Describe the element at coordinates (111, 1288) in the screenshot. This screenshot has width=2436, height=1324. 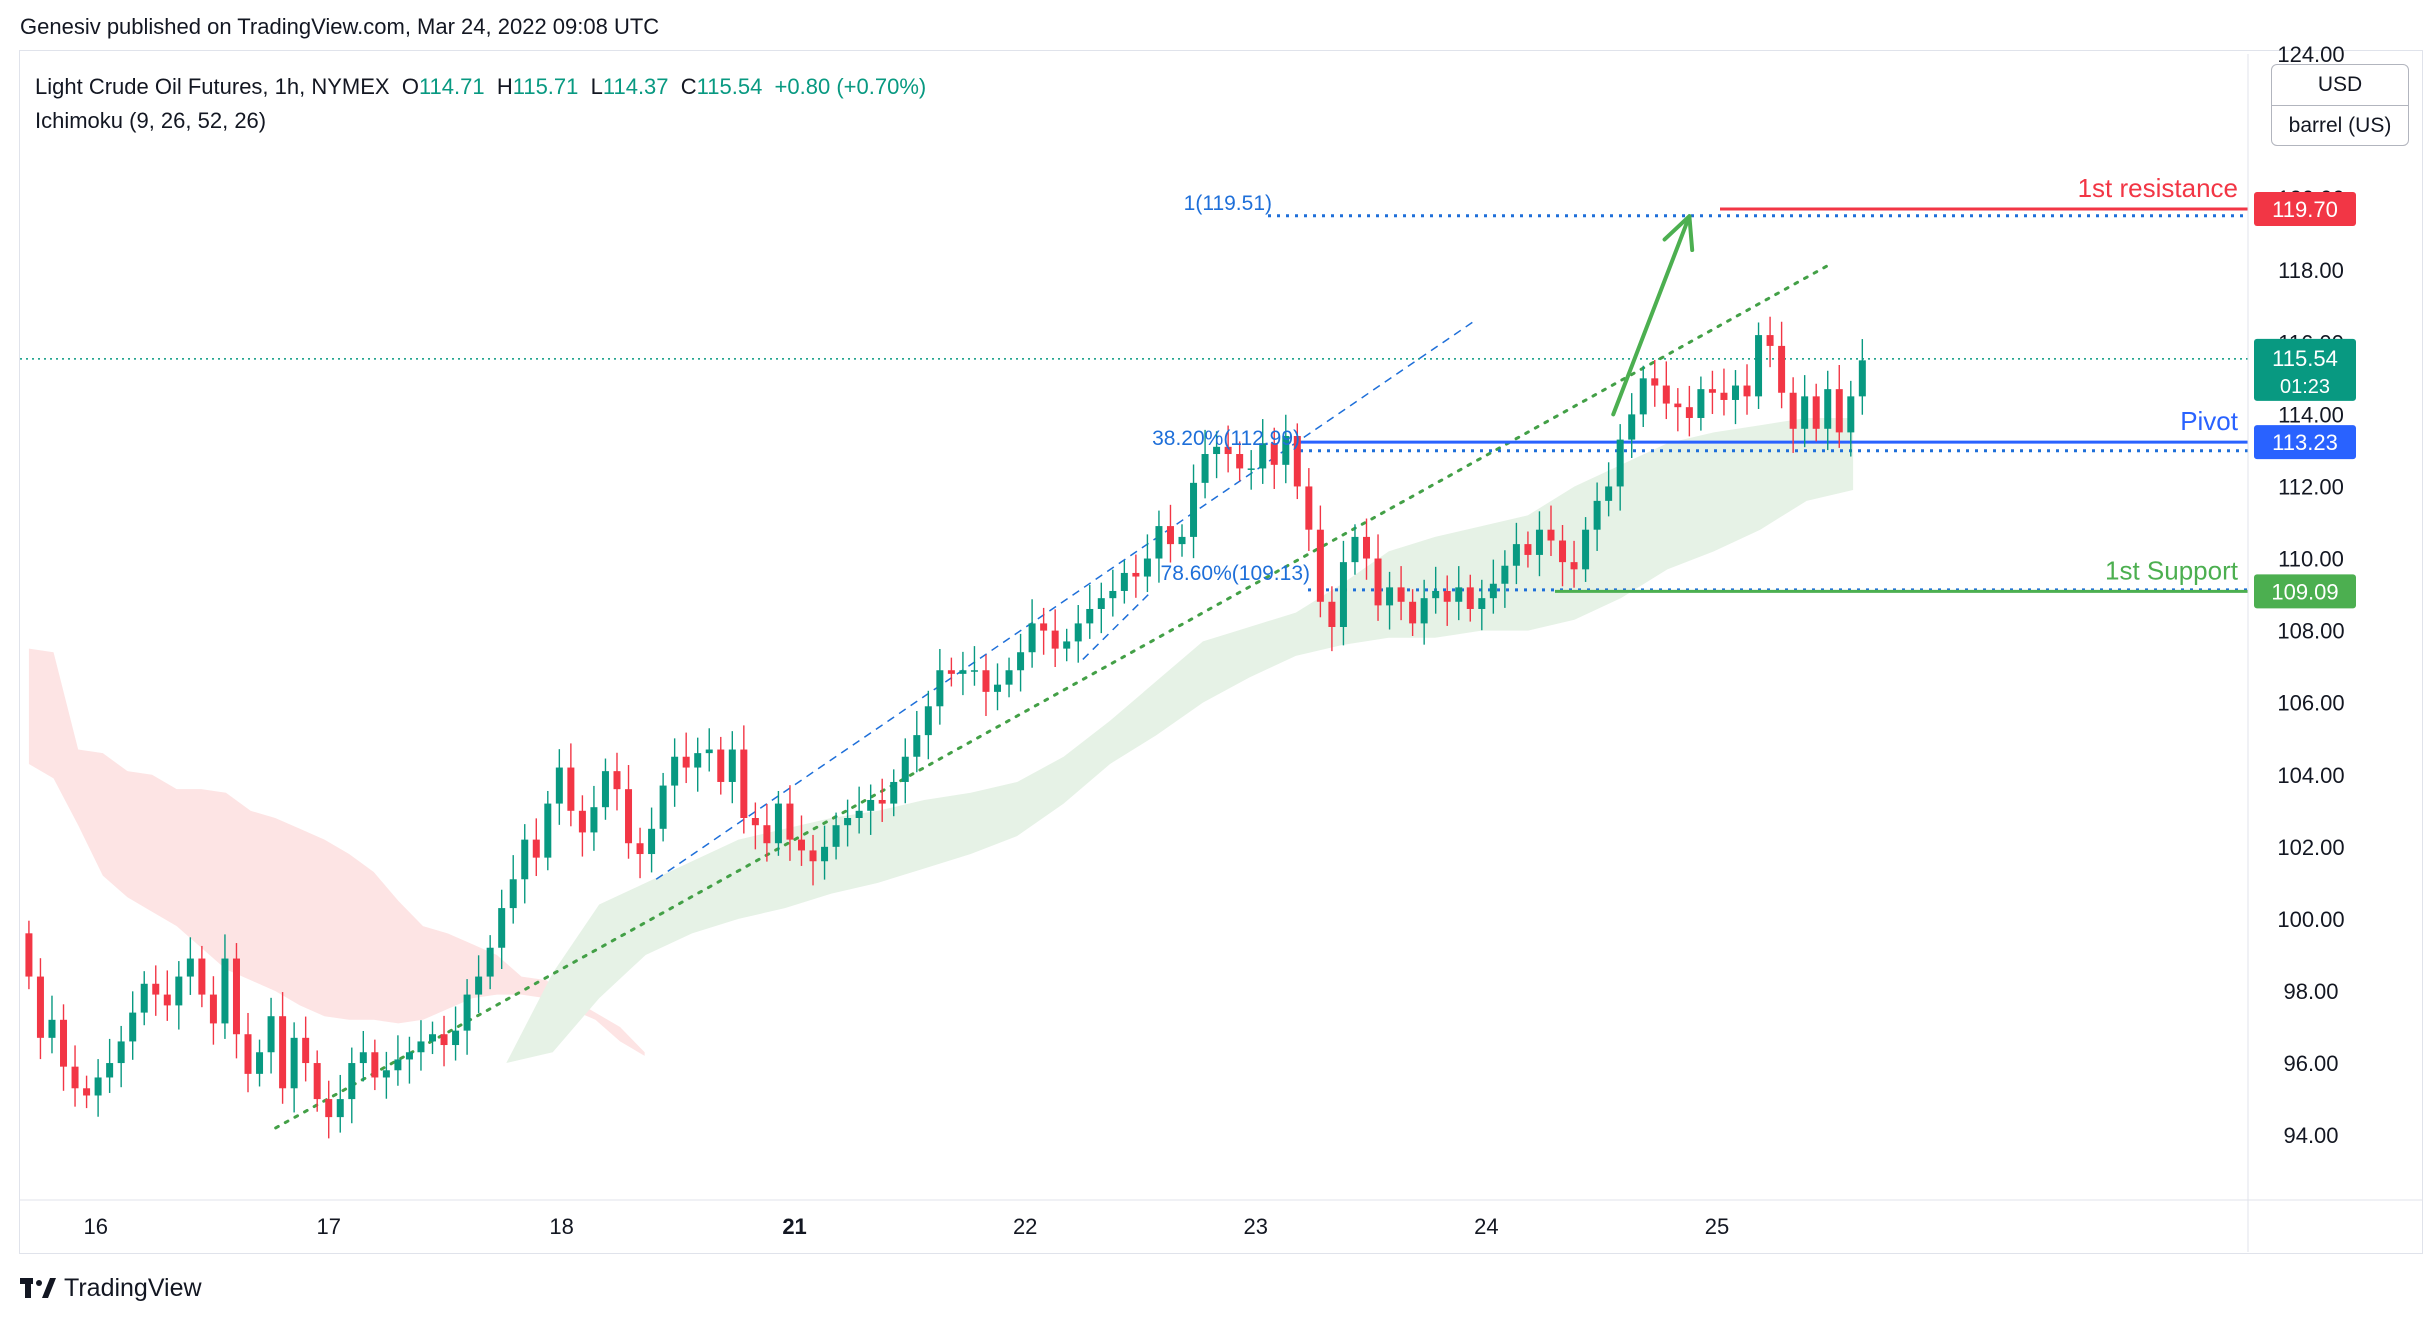
I see `footer-brand: TradingView` at that location.